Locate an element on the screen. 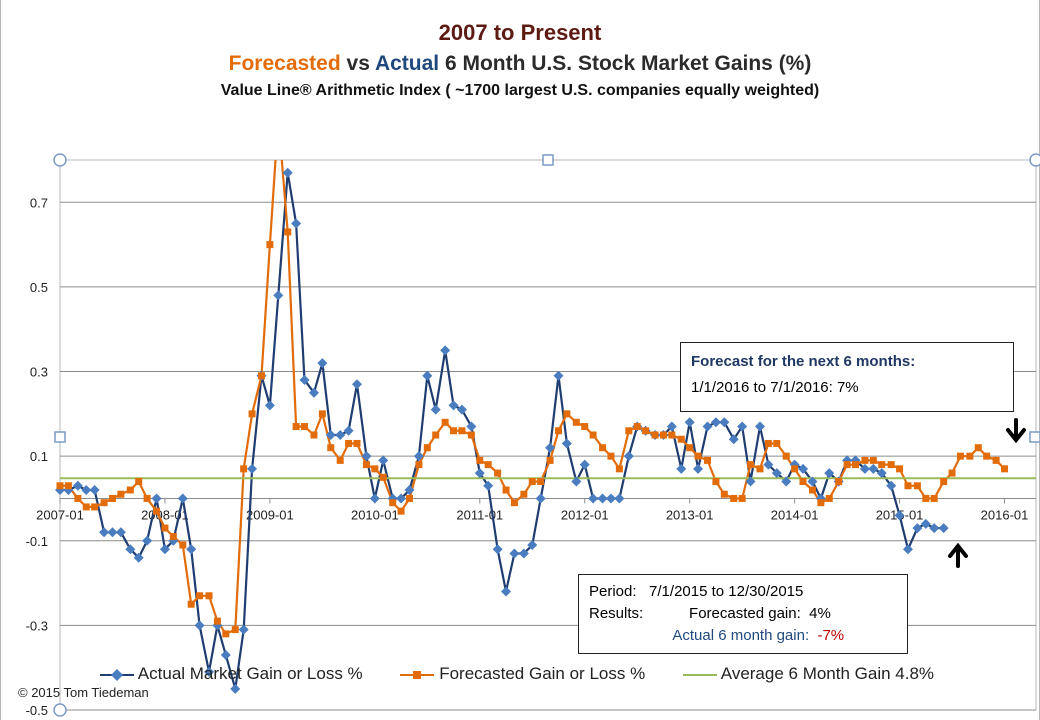  resize-handle-bottom-left is located at coordinates (60, 710).